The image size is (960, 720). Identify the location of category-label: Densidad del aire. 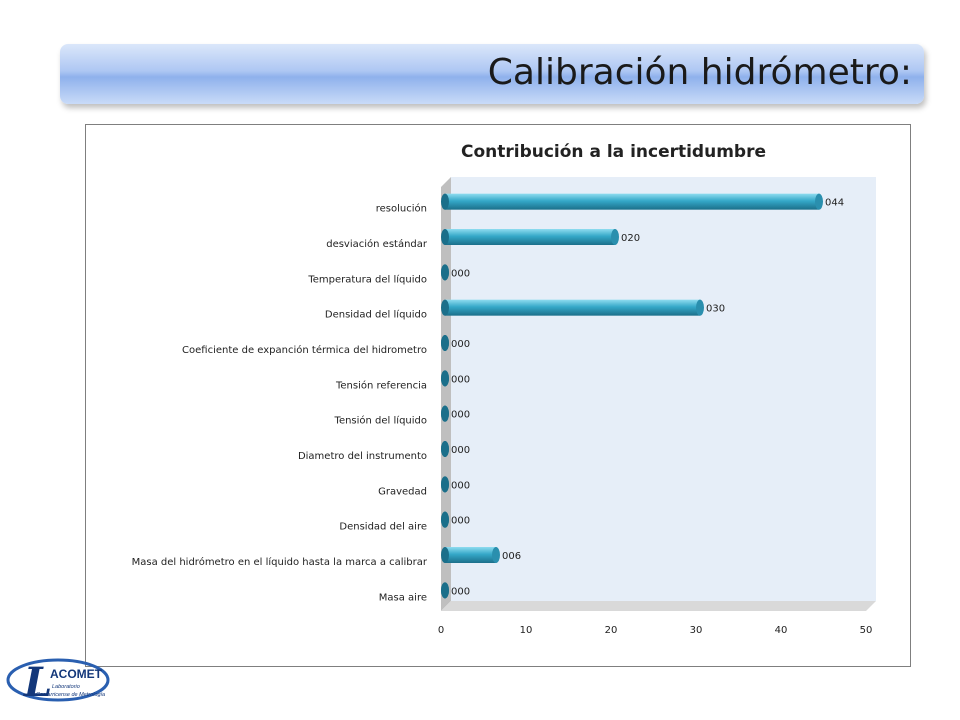
(383, 527).